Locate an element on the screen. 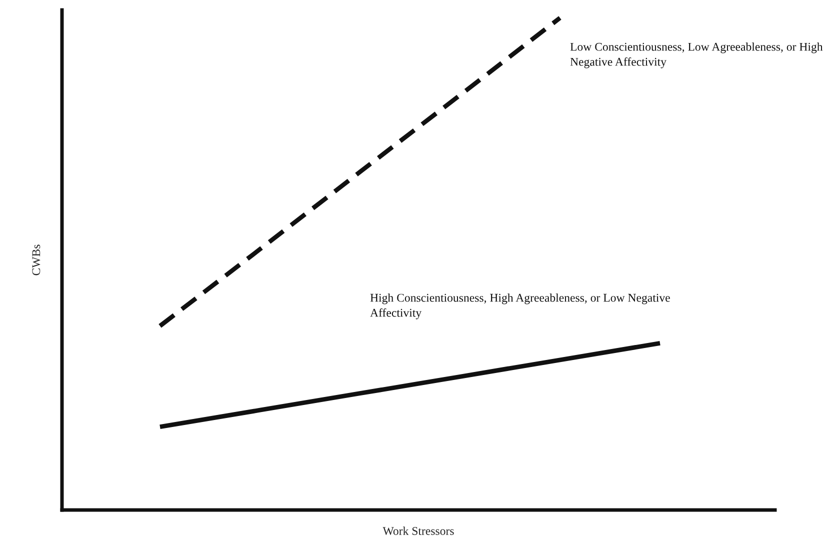 Image resolution: width=840 pixels, height=548 pixels. text: Low Conscientiousness, Low Agreeableness, or High Negative Affectivity is located at coordinates (696, 55).